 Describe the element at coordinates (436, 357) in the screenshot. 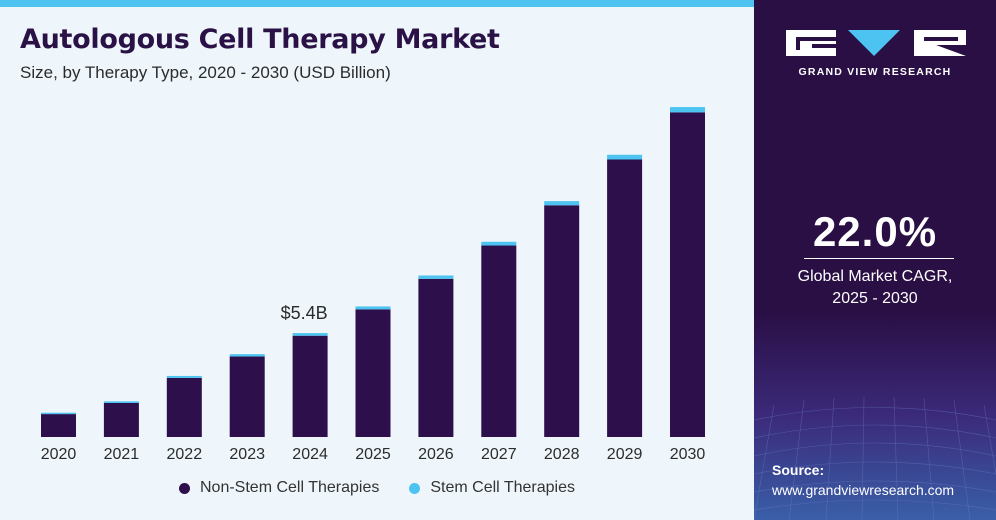

I see `bar-non-stem-2026` at that location.